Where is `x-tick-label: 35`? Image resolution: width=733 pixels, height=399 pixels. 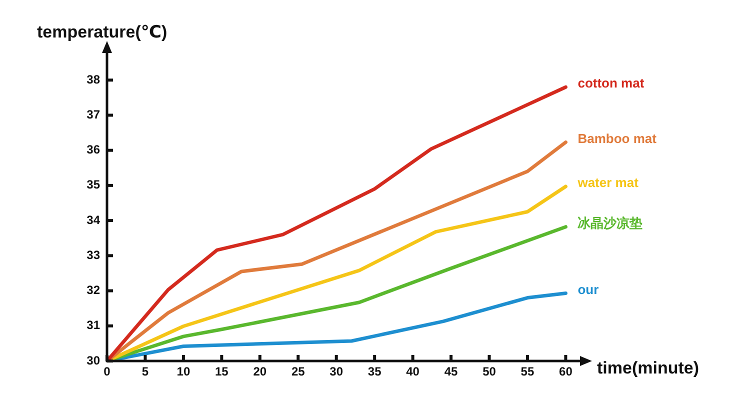
x-tick-label: 35 is located at coordinates (375, 371).